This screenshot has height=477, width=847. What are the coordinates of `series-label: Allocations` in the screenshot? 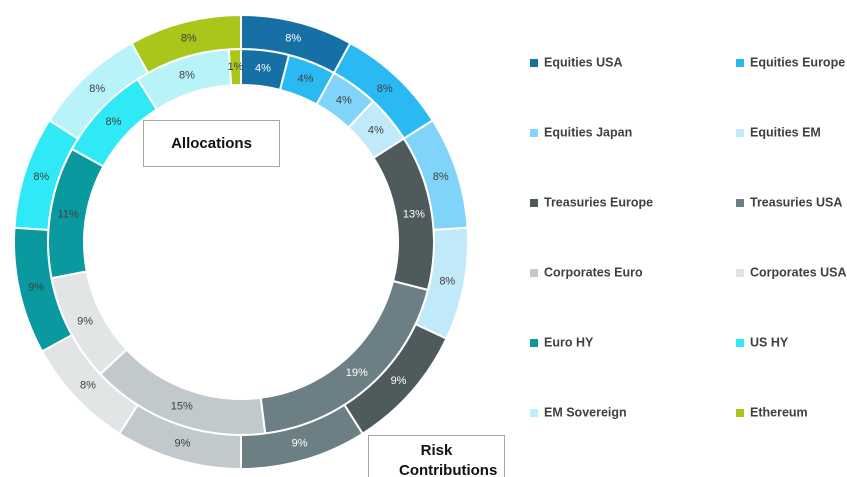 It's located at (211, 143).